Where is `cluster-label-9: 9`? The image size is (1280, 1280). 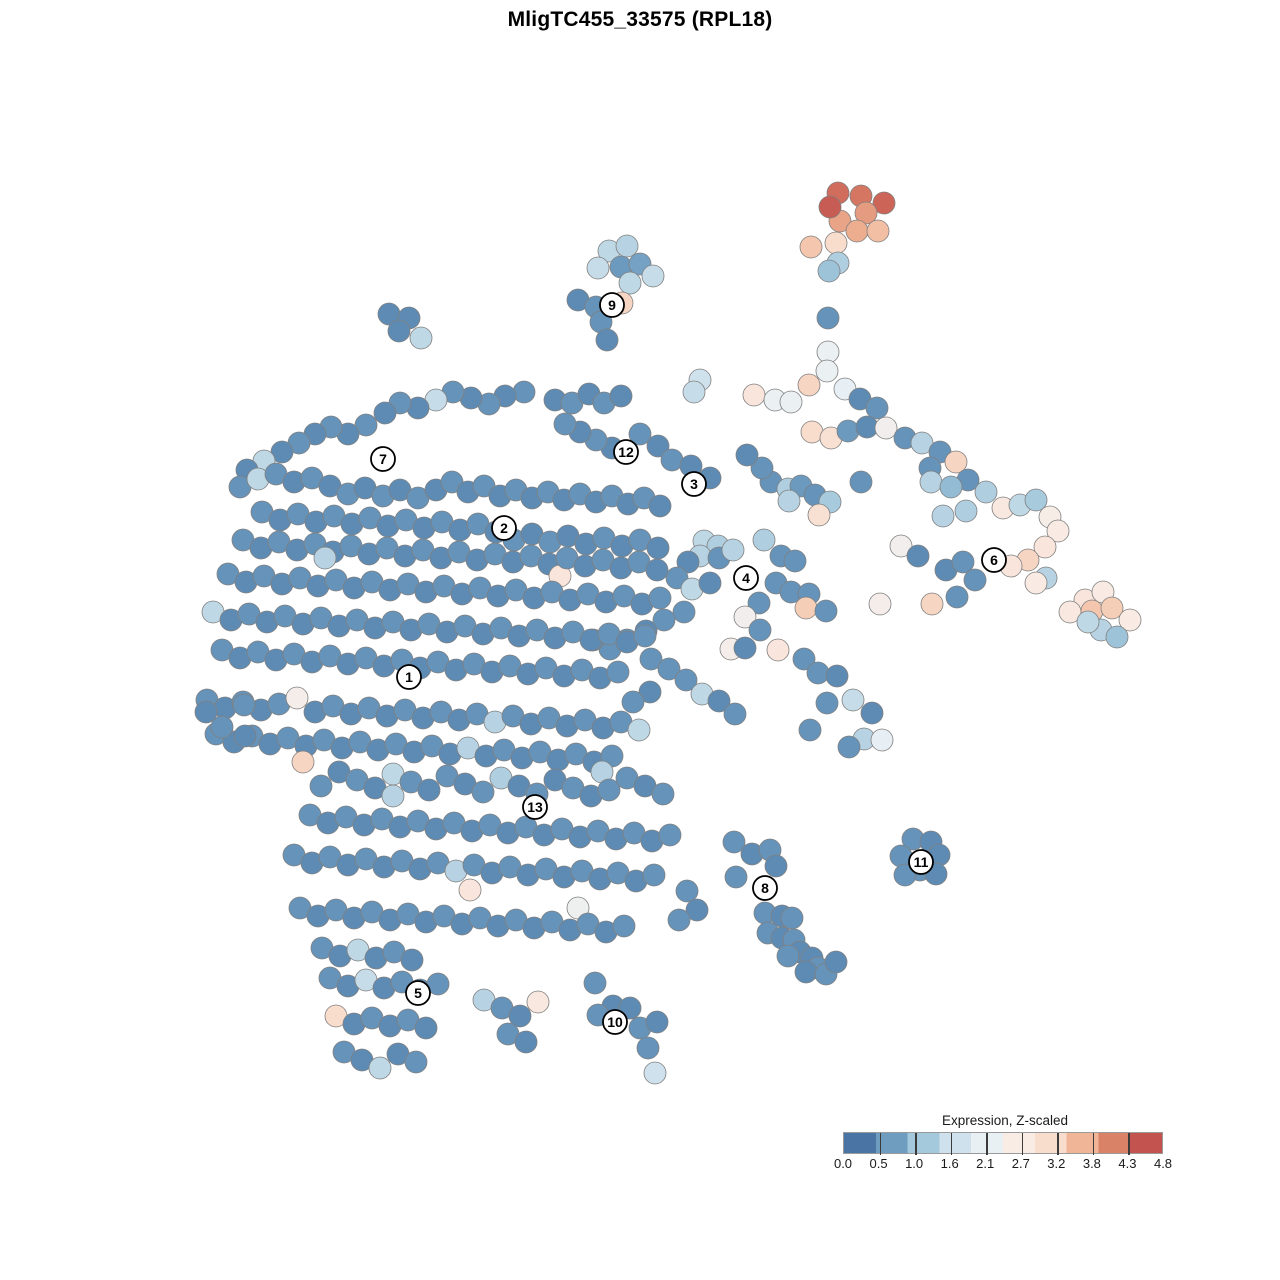
cluster-label-9: 9 is located at coordinates (612, 305).